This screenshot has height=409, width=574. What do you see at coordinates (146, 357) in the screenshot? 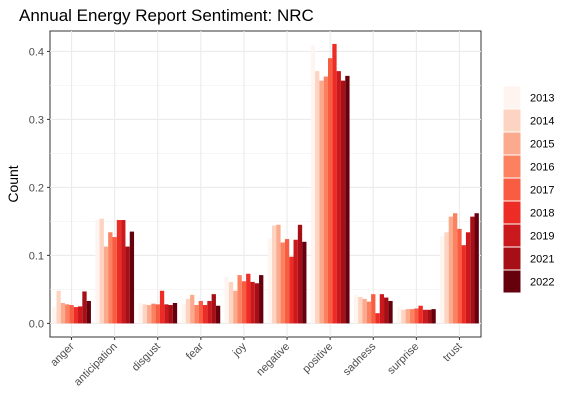
I see `x-tick-label: disgust` at bounding box center [146, 357].